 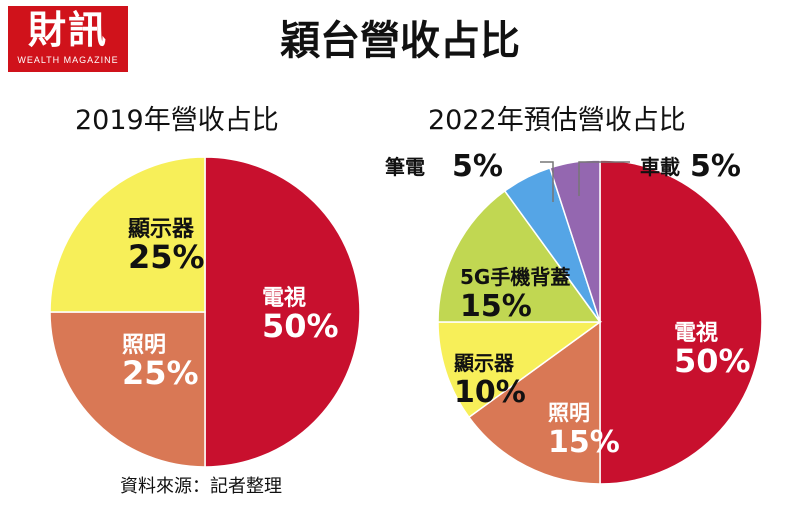 I want to click on source-note: 資料來源：記者整理, so click(x=201, y=486).